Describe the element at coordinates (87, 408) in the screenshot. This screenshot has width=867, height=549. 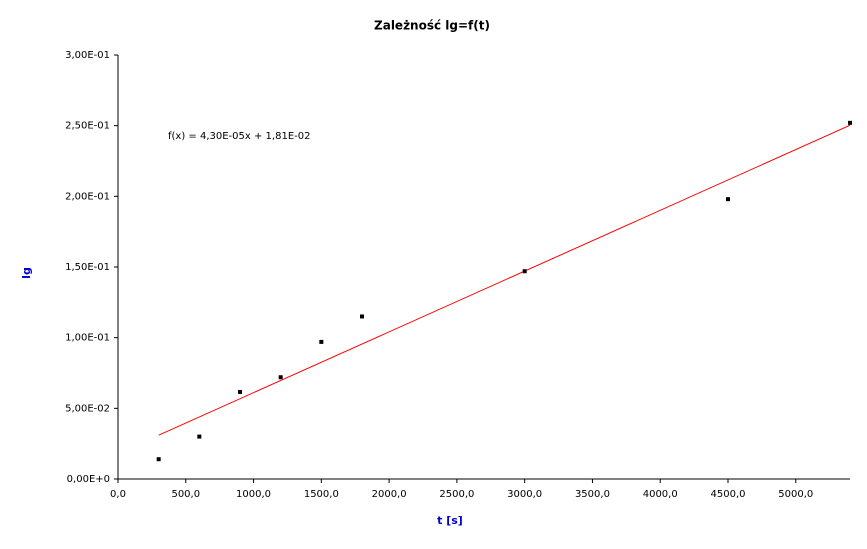
I see `y-tick-label: 5,00E-02` at that location.